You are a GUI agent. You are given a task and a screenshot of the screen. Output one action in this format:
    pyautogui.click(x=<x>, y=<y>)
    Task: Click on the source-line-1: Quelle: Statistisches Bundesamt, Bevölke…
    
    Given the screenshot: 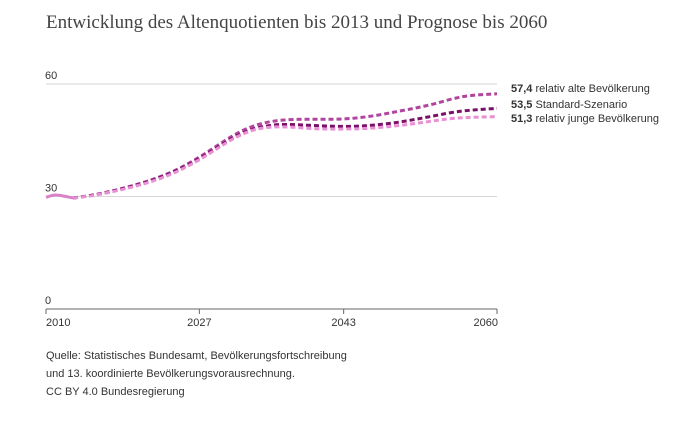 What is the action you would take?
    pyautogui.click(x=196, y=356)
    